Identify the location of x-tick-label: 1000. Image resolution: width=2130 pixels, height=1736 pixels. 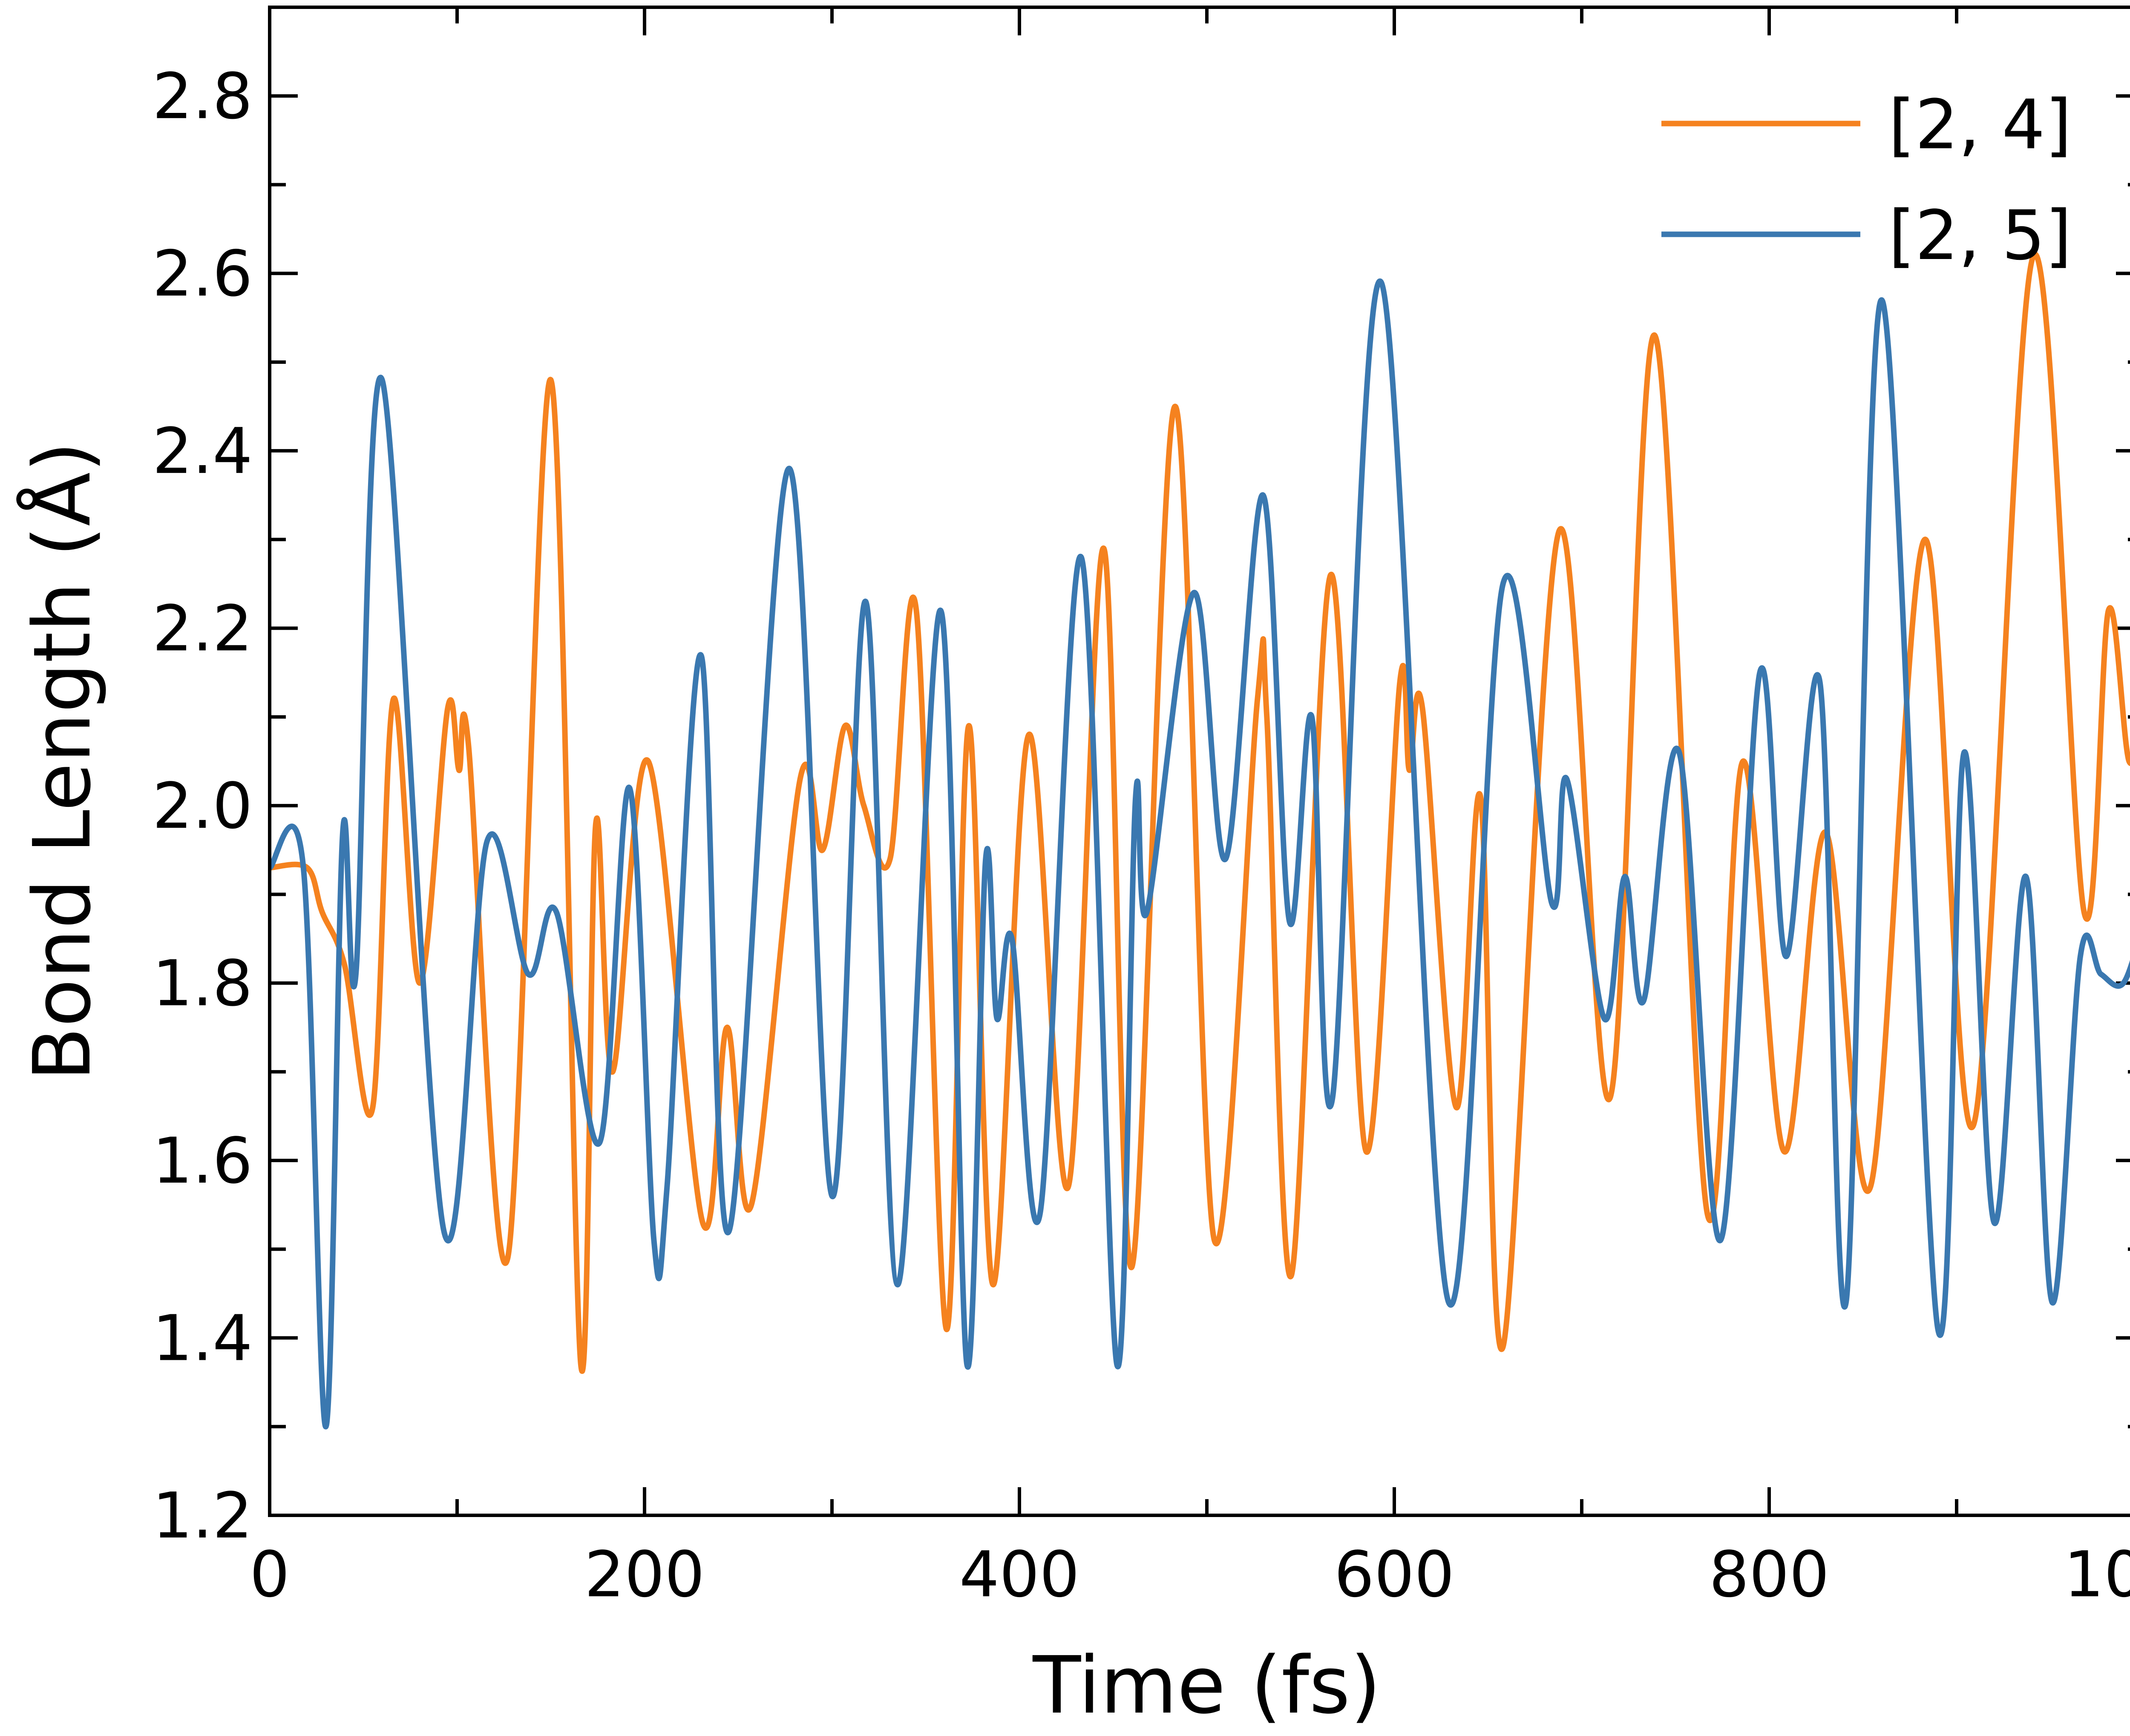
(2097, 1574).